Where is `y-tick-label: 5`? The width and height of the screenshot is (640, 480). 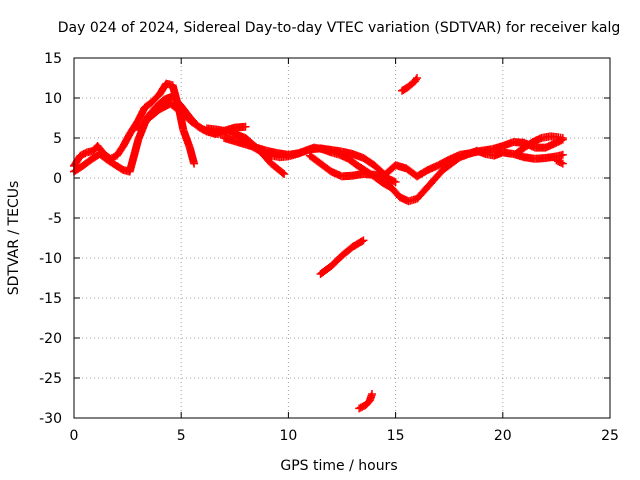
y-tick-label: 5 is located at coordinates (57, 139).